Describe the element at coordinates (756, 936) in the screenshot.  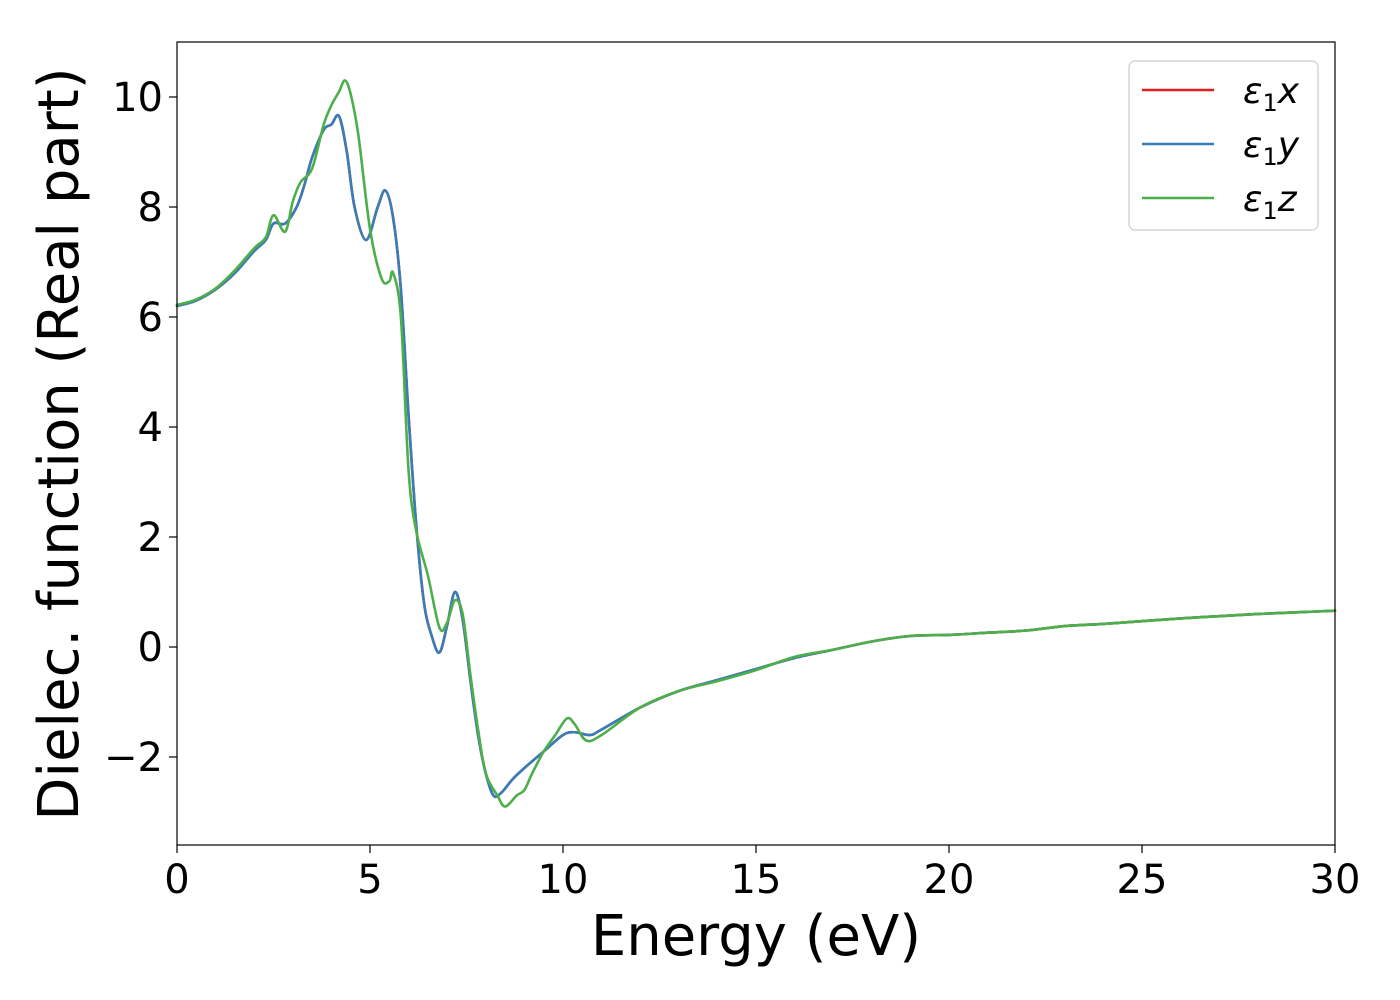
I see `x-axis-title: Energy (eV)` at that location.